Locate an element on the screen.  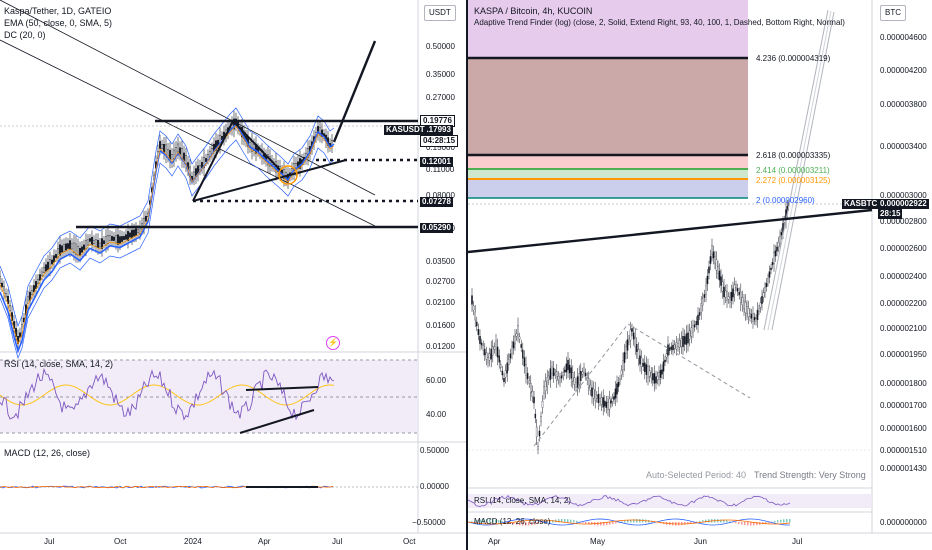
left-currency-button: USDT is located at coordinates (440, 13).